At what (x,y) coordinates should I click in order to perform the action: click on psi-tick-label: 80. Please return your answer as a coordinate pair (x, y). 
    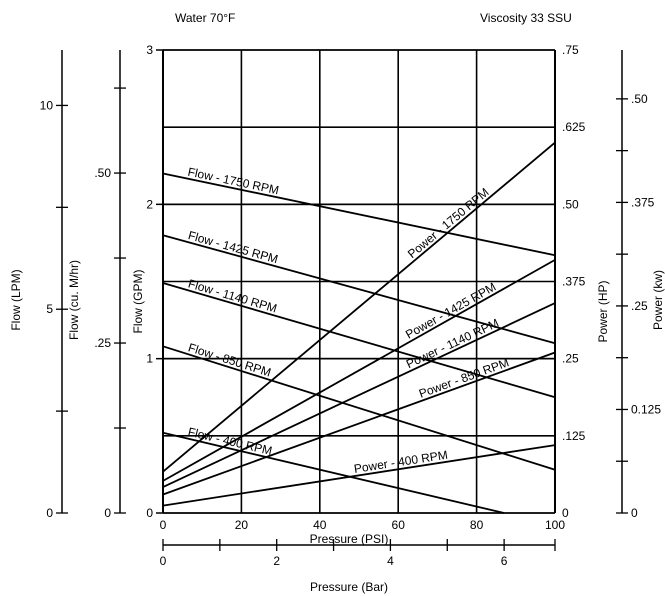
    Looking at the image, I should click on (477, 525).